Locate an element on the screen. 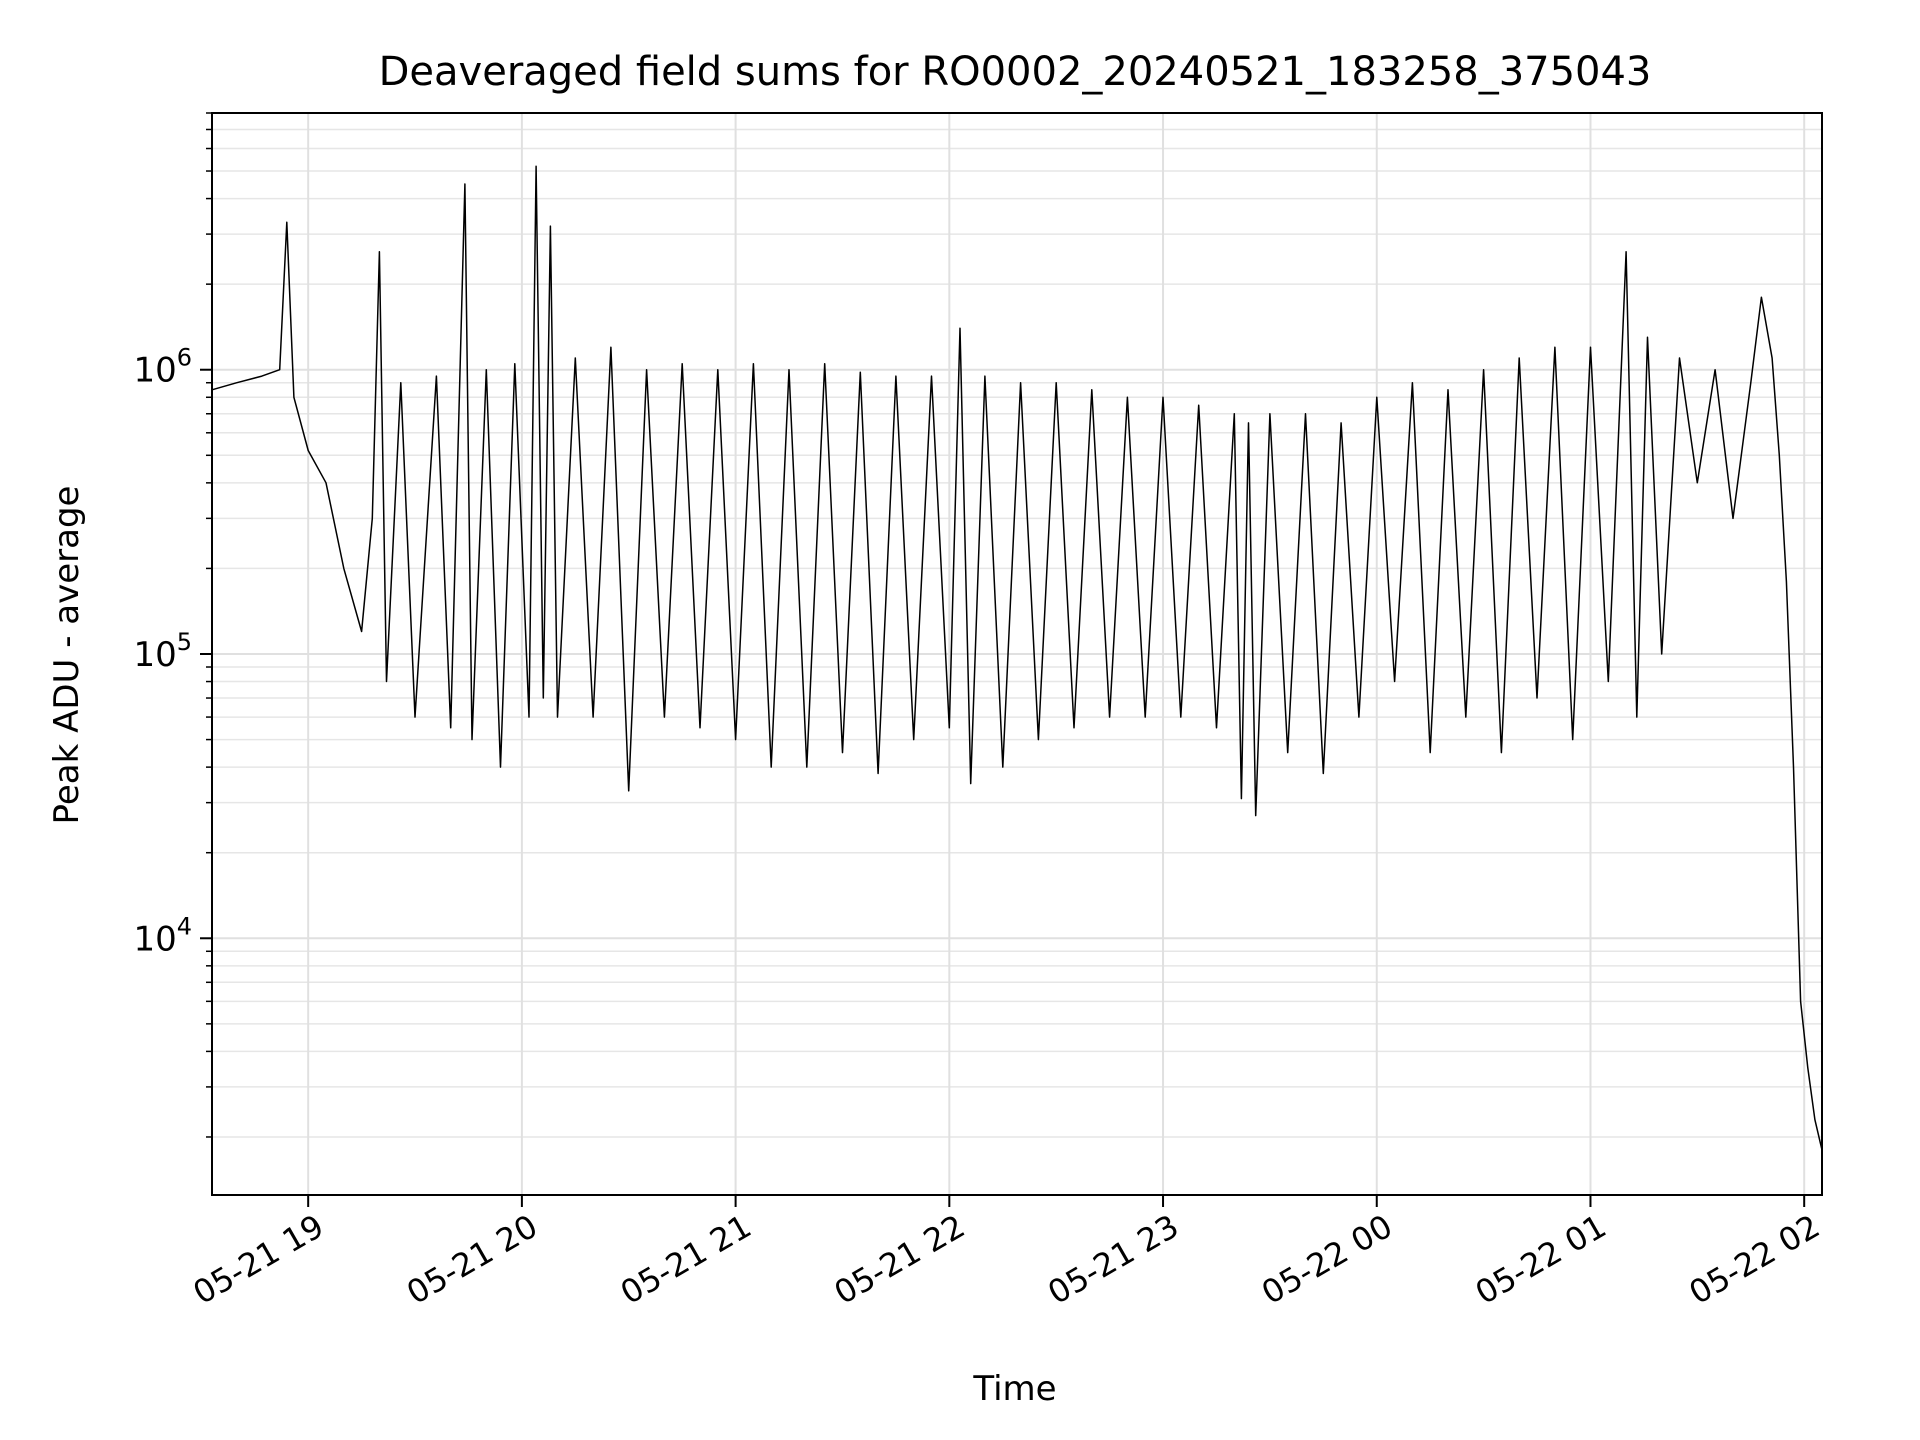 Image resolution: width=1920 pixels, height=1440 pixels. y-axis-label: Peak ADU - average is located at coordinates (67, 655).